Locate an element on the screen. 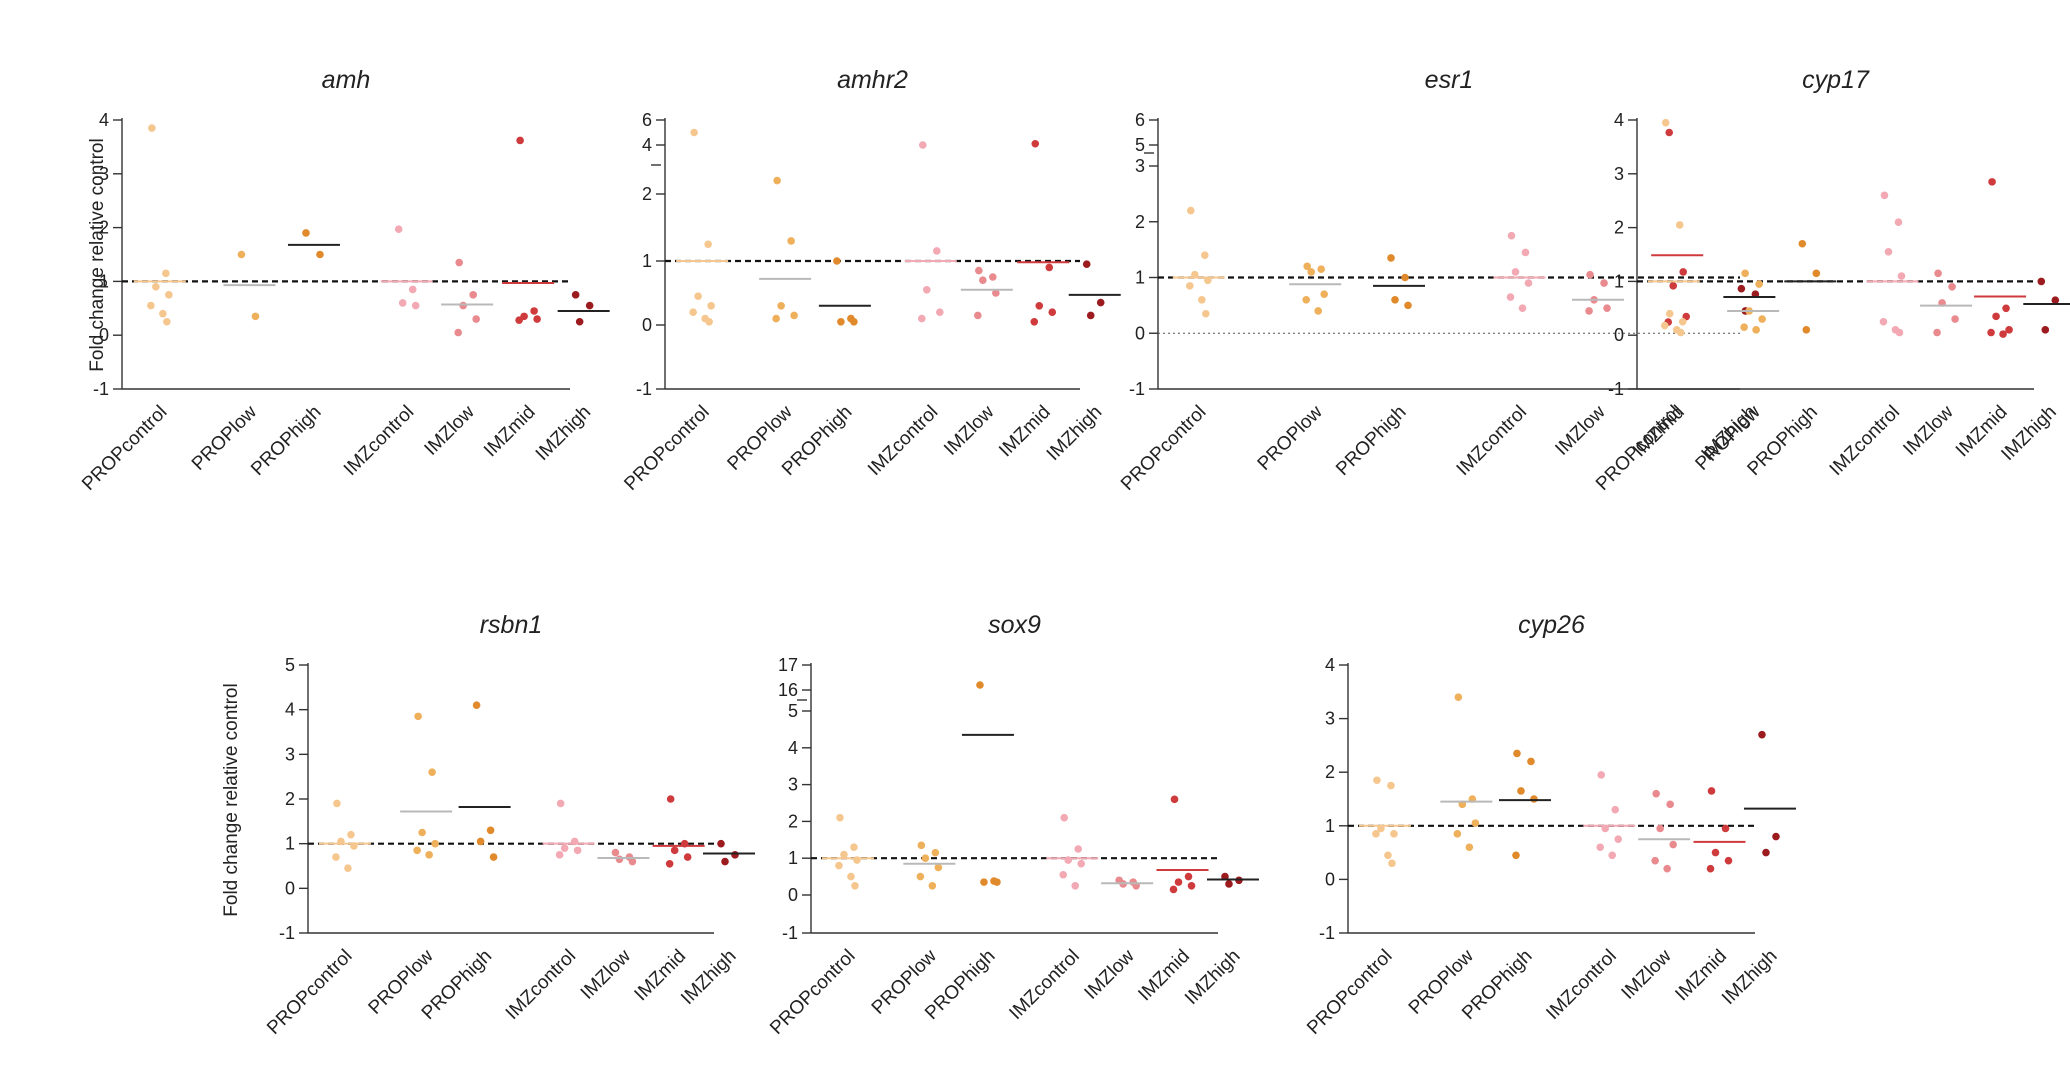 This screenshot has height=1068, width=2070. x-tick-label: PROPhigh is located at coordinates (1371, 441).